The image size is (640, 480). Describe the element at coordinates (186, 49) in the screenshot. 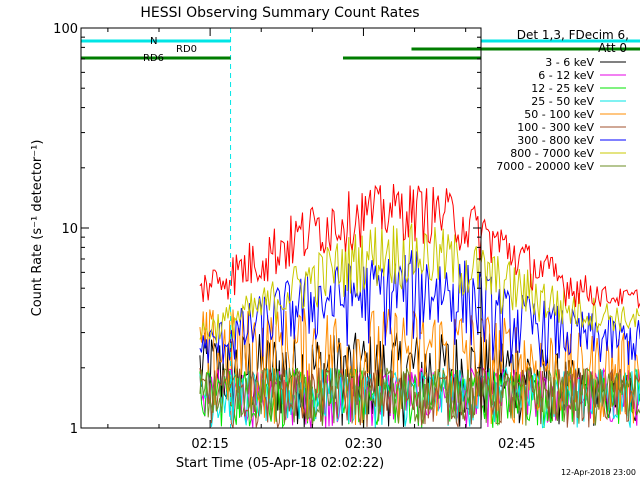

I see `state-label-rd0: RD0` at that location.